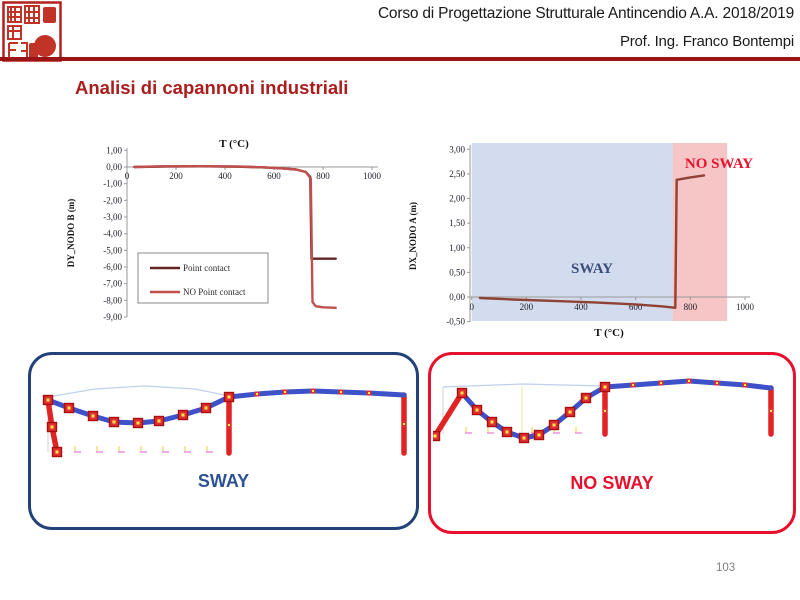 The width and height of the screenshot is (800, 600). Describe the element at coordinates (112, 184) in the screenshot. I see `svg-text: -1,00` at that location.